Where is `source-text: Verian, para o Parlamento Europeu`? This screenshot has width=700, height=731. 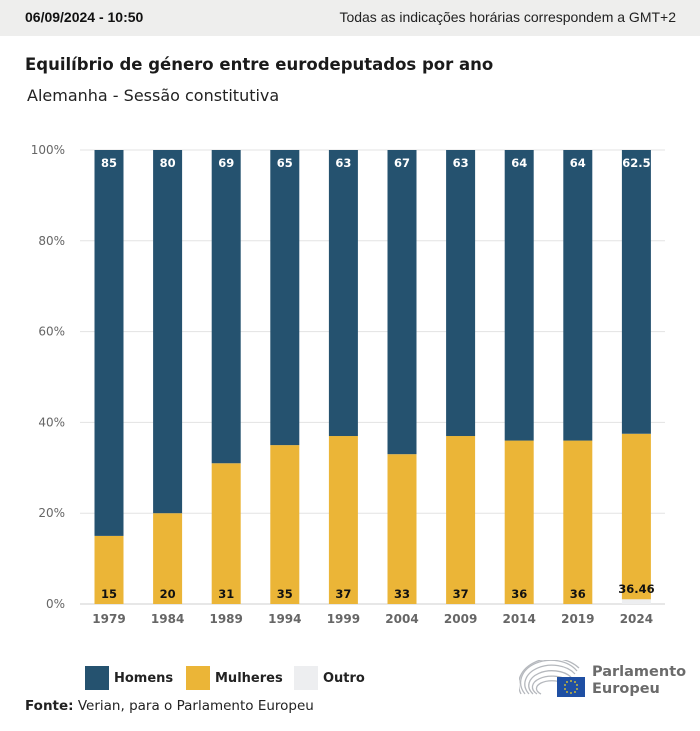 source-text: Verian, para o Parlamento Europeu is located at coordinates (193, 706).